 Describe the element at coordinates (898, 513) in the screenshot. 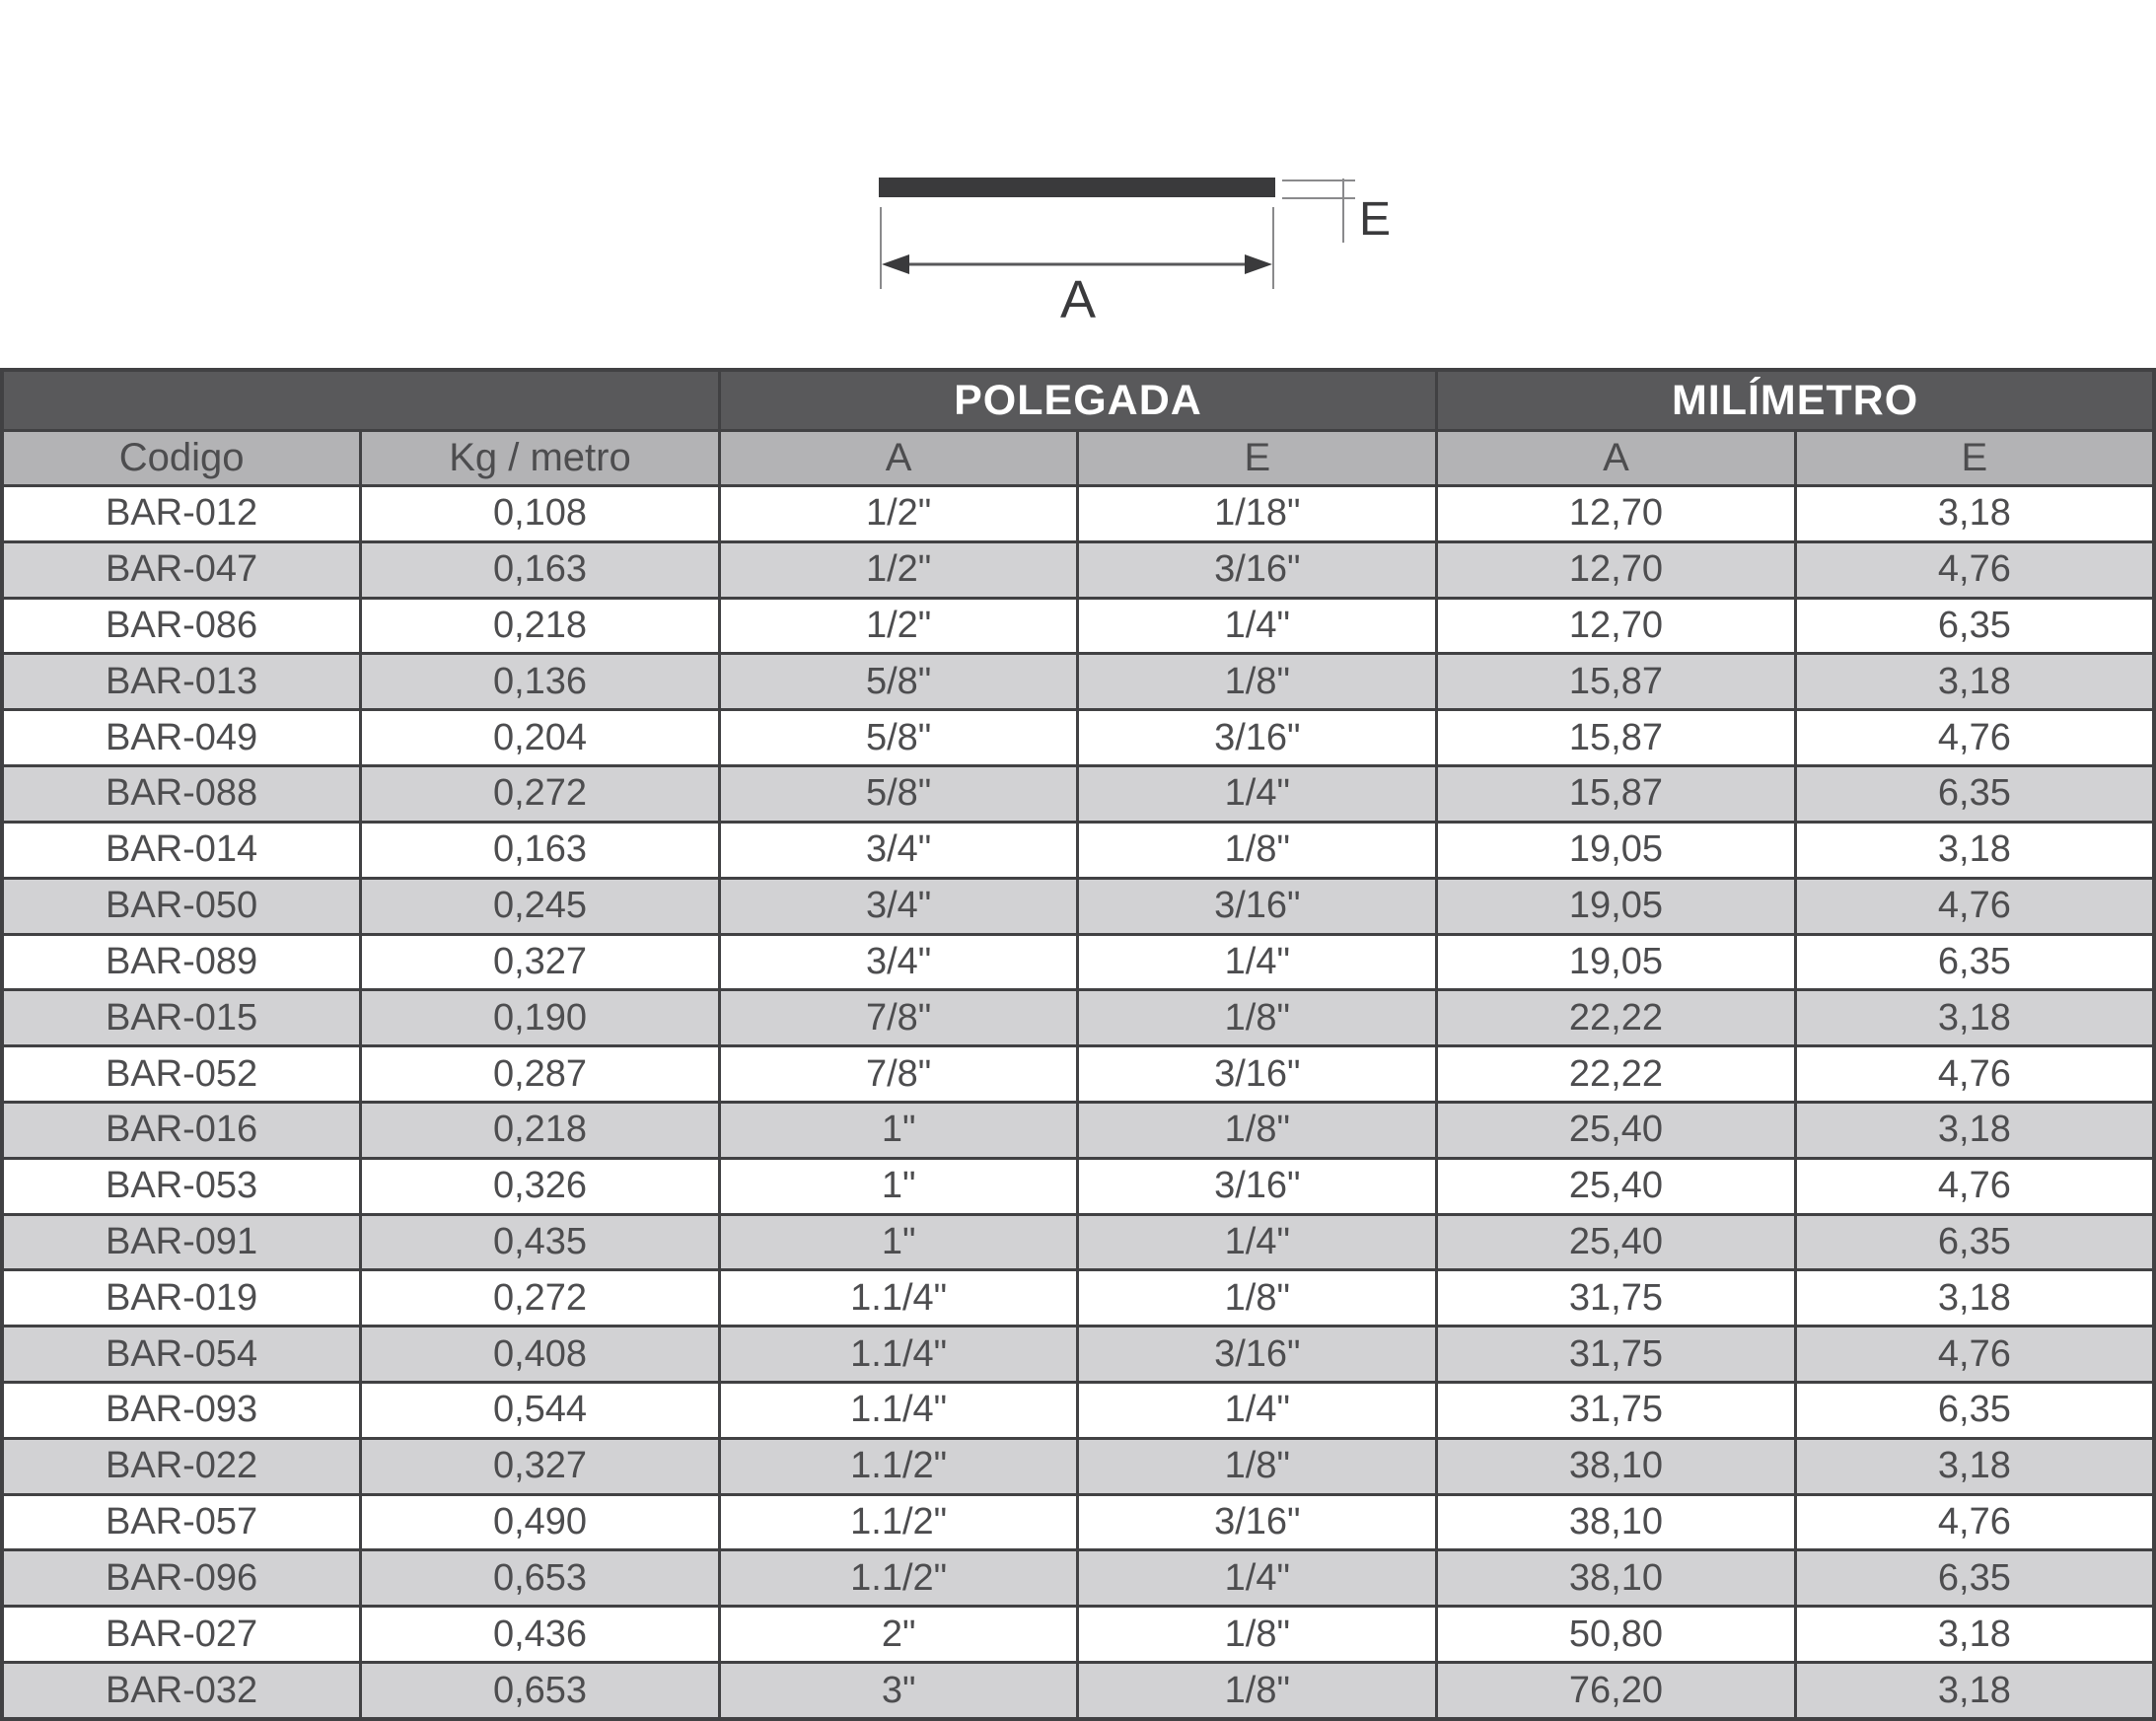

I see `table-cell: 1/2"` at that location.